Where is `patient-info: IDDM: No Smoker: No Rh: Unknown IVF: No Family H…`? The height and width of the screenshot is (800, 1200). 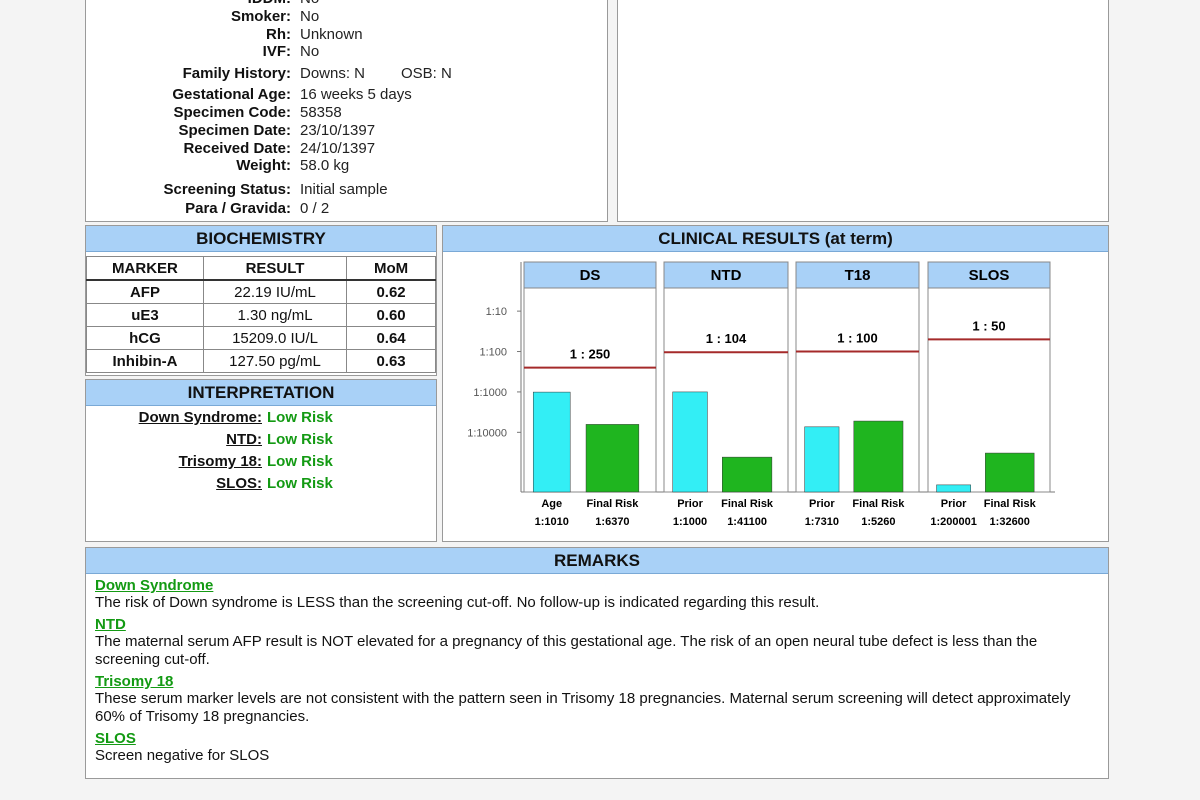
patient-info: IDDM: No Smoker: No Rh: Unknown IVF: No Family H… is located at coordinates (346, 111).